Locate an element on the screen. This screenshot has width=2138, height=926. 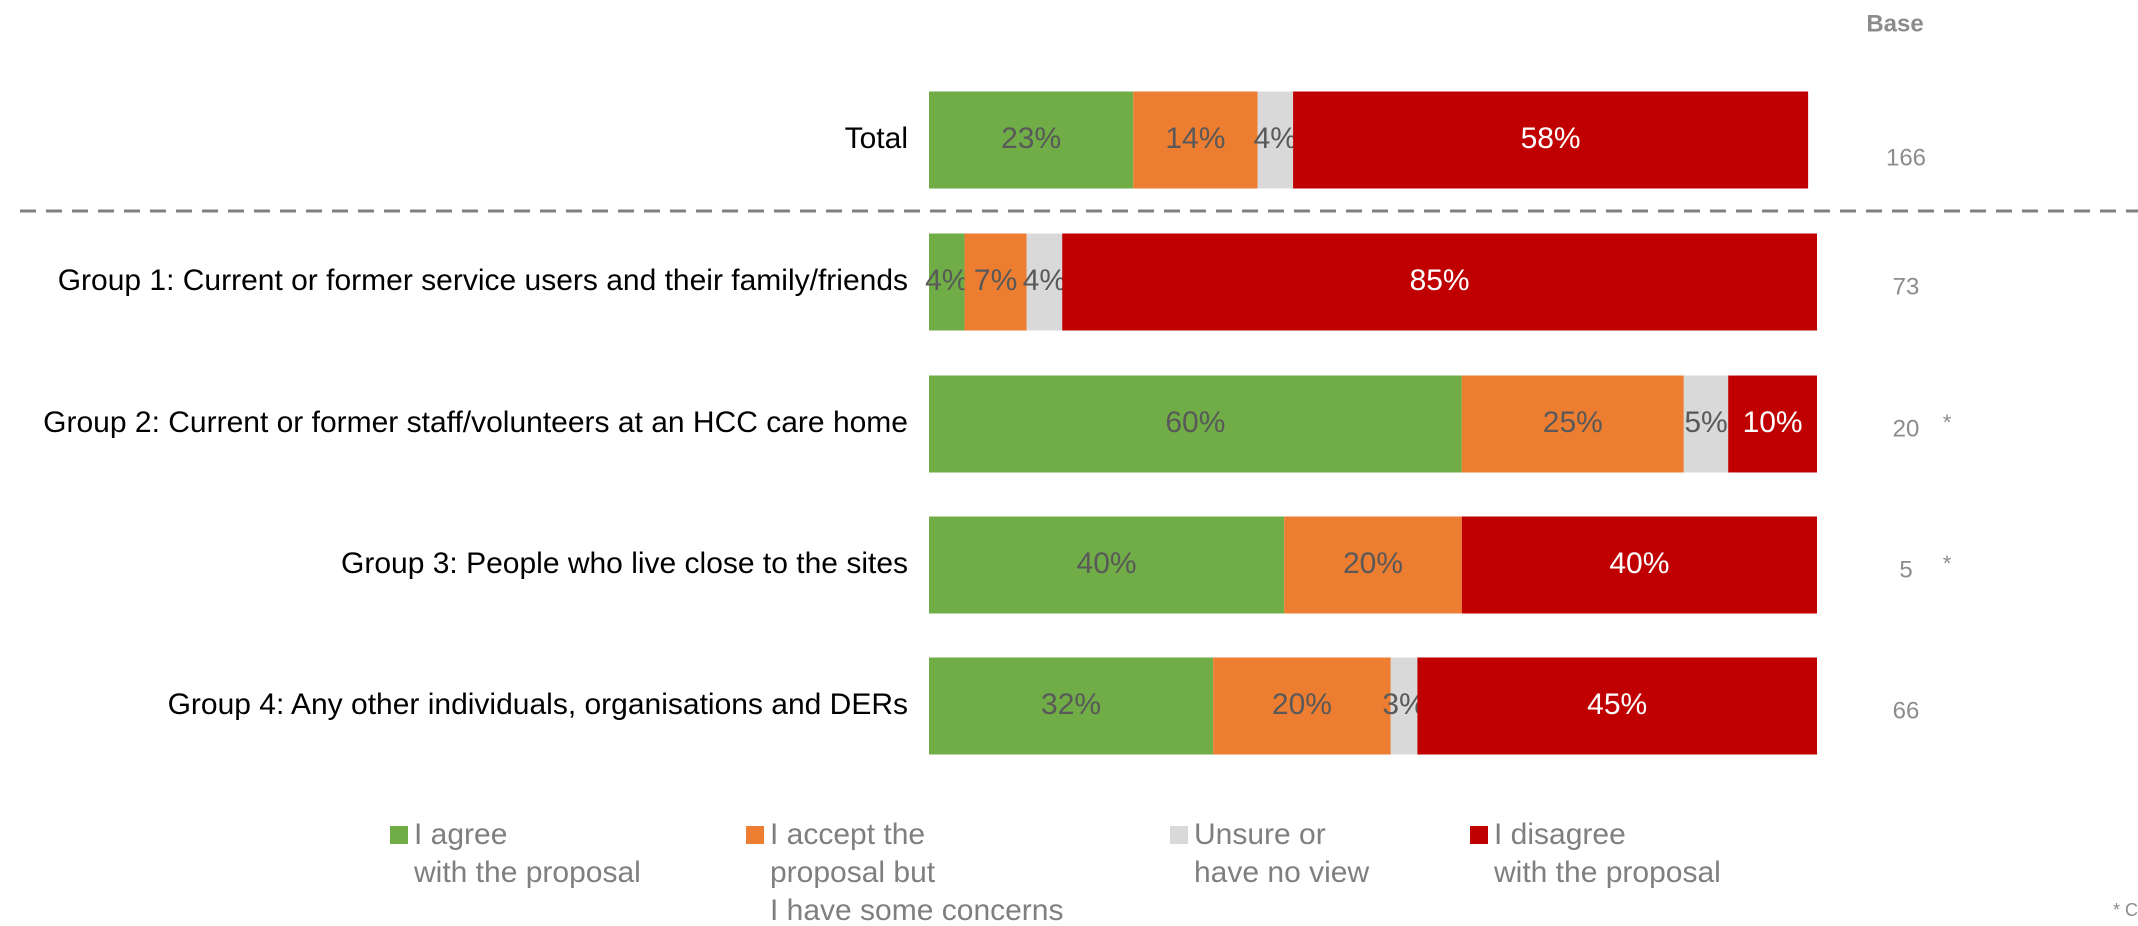
base-value: 166 is located at coordinates (1906, 157).